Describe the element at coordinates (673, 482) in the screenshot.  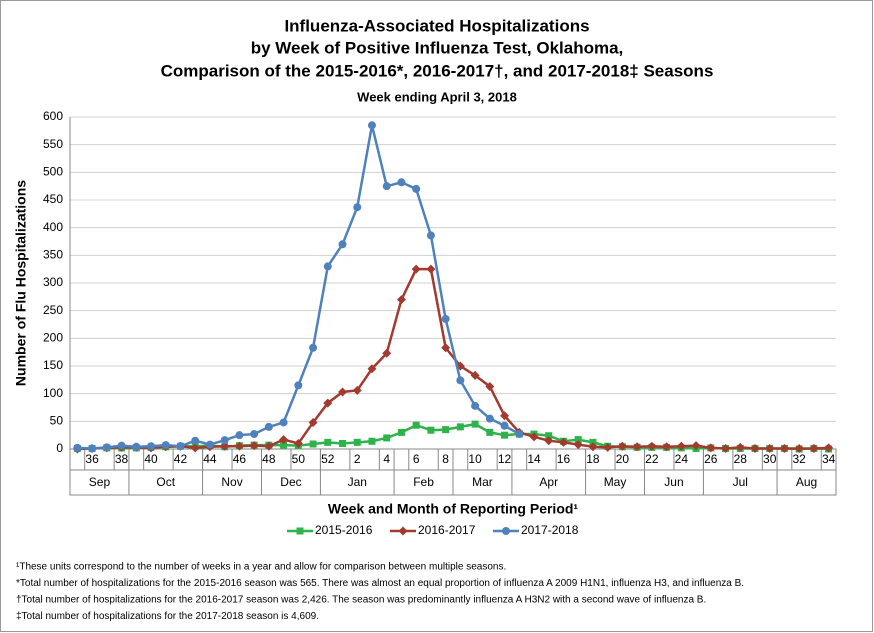
I see `month-label: Jun` at that location.